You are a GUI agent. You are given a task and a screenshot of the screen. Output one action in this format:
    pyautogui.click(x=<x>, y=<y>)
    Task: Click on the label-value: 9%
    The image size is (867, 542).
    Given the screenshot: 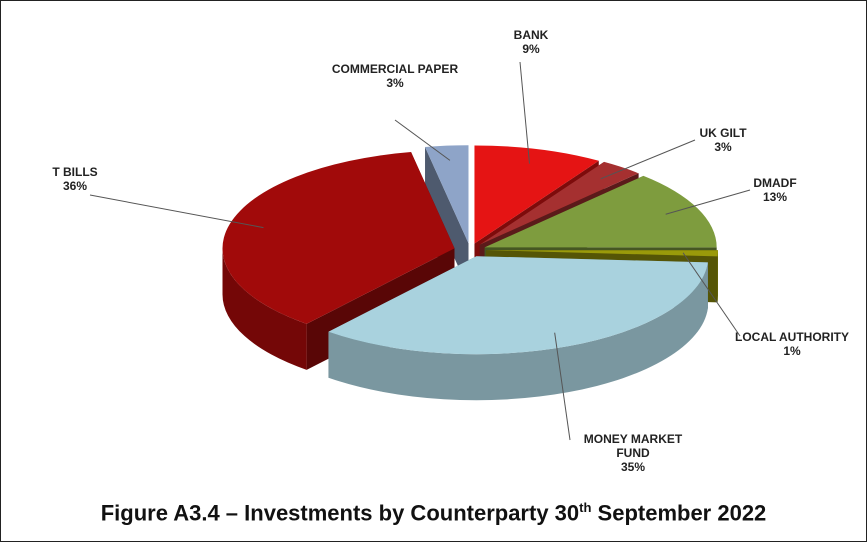 What is the action you would take?
    pyautogui.click(x=531, y=49)
    